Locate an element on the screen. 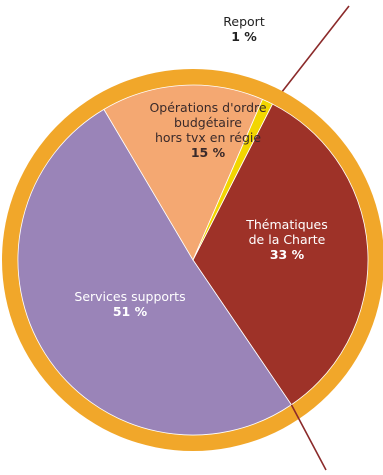  leader-line-bottom-stroke is located at coordinates (308, 437).